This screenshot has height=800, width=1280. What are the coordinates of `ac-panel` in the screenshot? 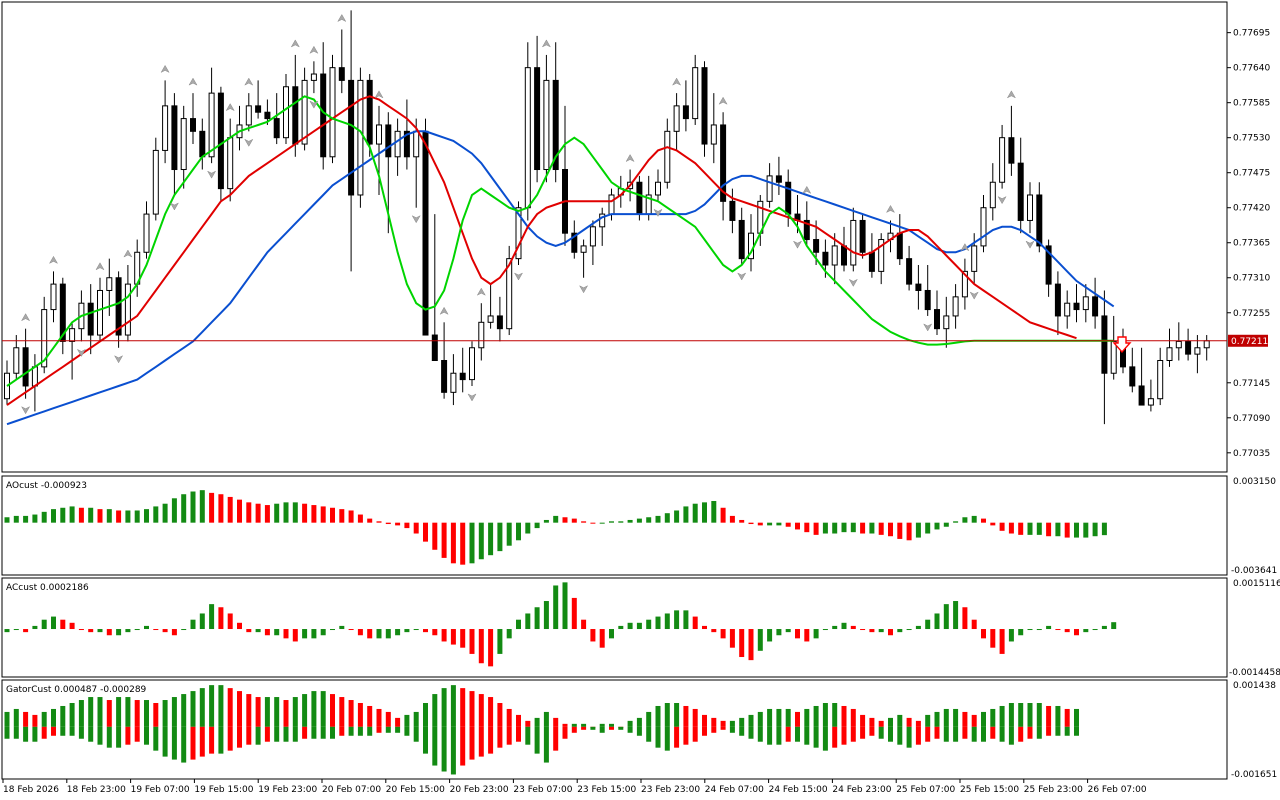 It's located at (614, 627).